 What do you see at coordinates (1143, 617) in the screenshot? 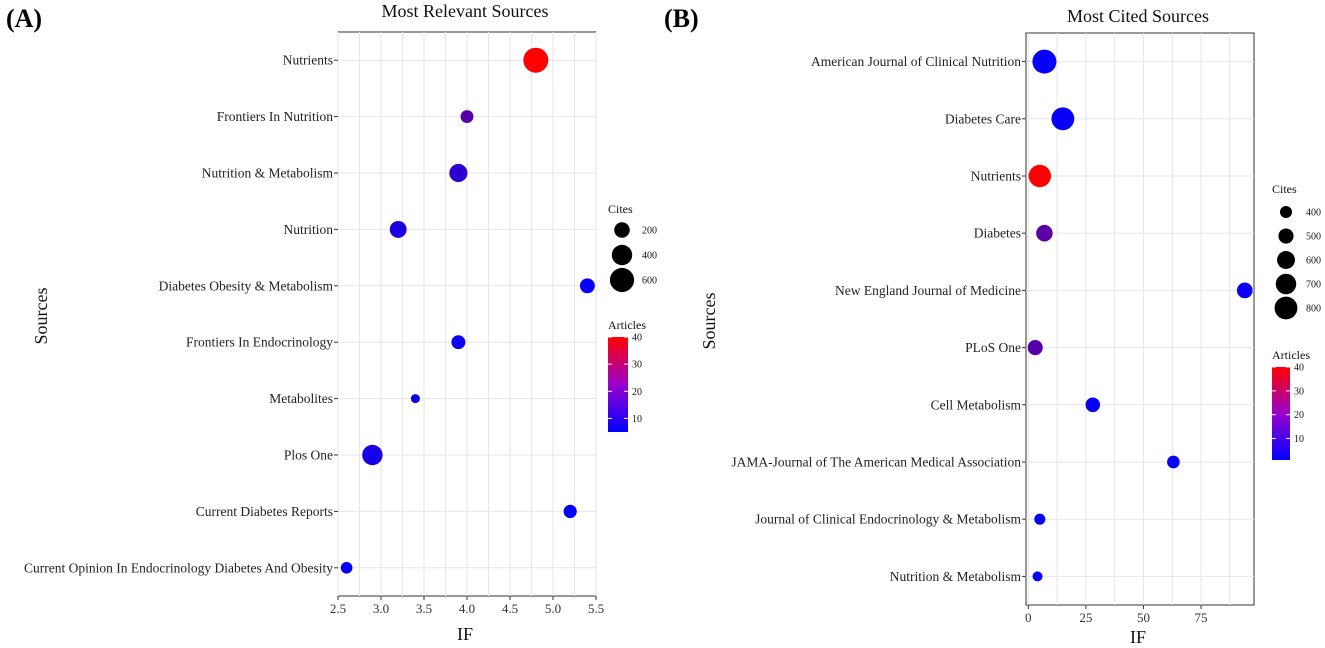
I see `x-tick-label: 50` at bounding box center [1143, 617].